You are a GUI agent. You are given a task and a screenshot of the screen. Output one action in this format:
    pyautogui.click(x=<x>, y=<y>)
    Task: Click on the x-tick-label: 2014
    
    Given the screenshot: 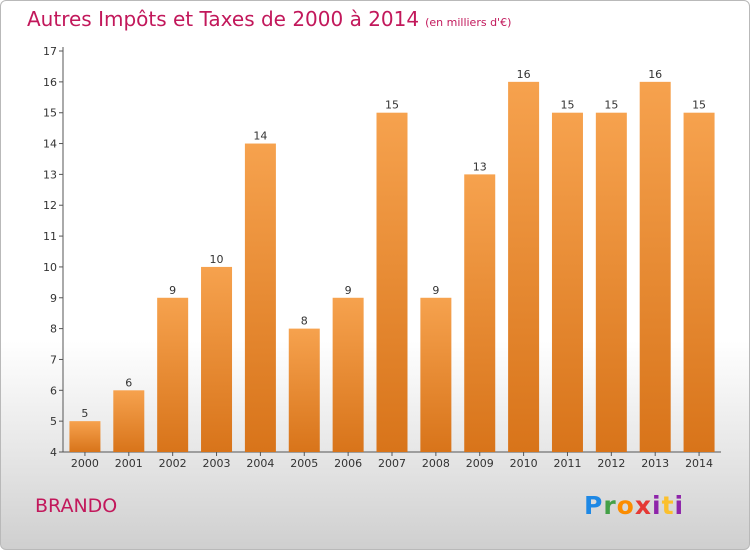 What is the action you would take?
    pyautogui.click(x=699, y=463)
    